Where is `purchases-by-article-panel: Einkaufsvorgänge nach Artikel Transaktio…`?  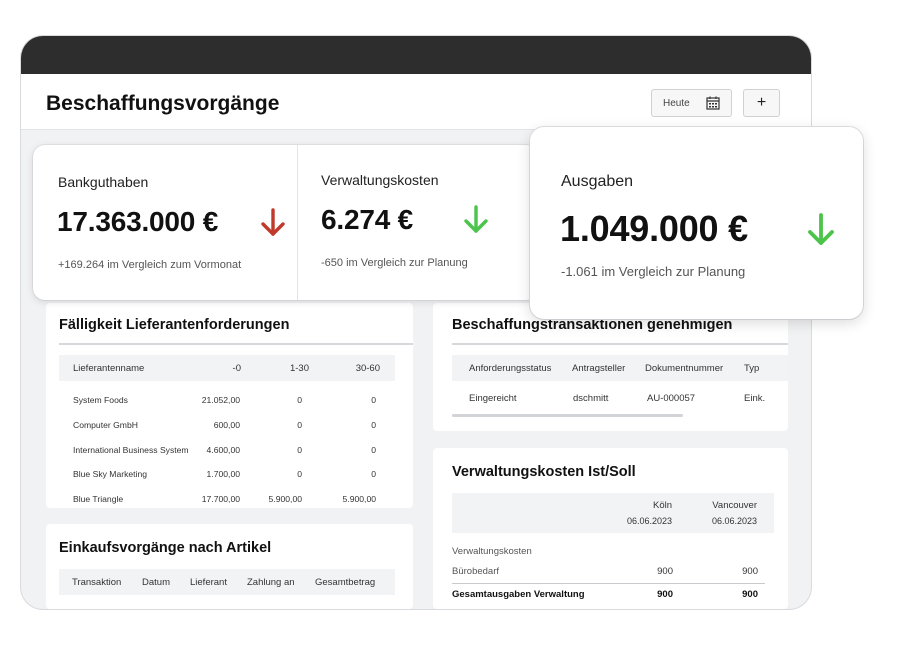
purchases-by-article-panel: Einkaufsvorgänge nach Artikel Transaktio… is located at coordinates (229, 566).